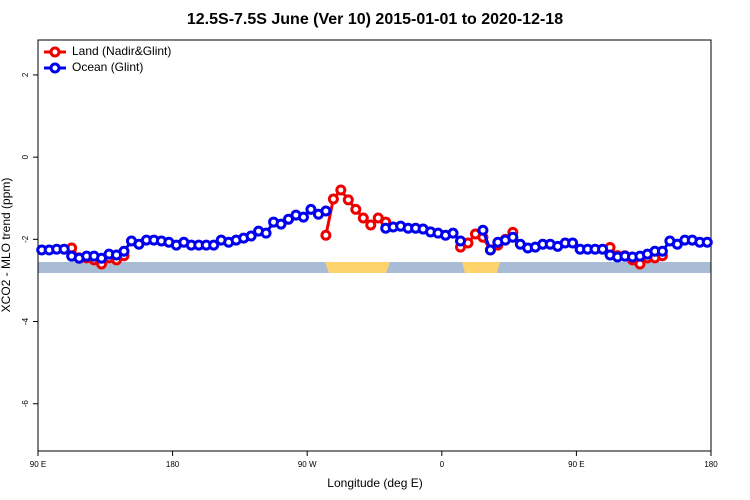 The width and height of the screenshot is (750, 500). What do you see at coordinates (107, 67) in the screenshot?
I see `legend-label: Ocean (Glint)` at bounding box center [107, 67].